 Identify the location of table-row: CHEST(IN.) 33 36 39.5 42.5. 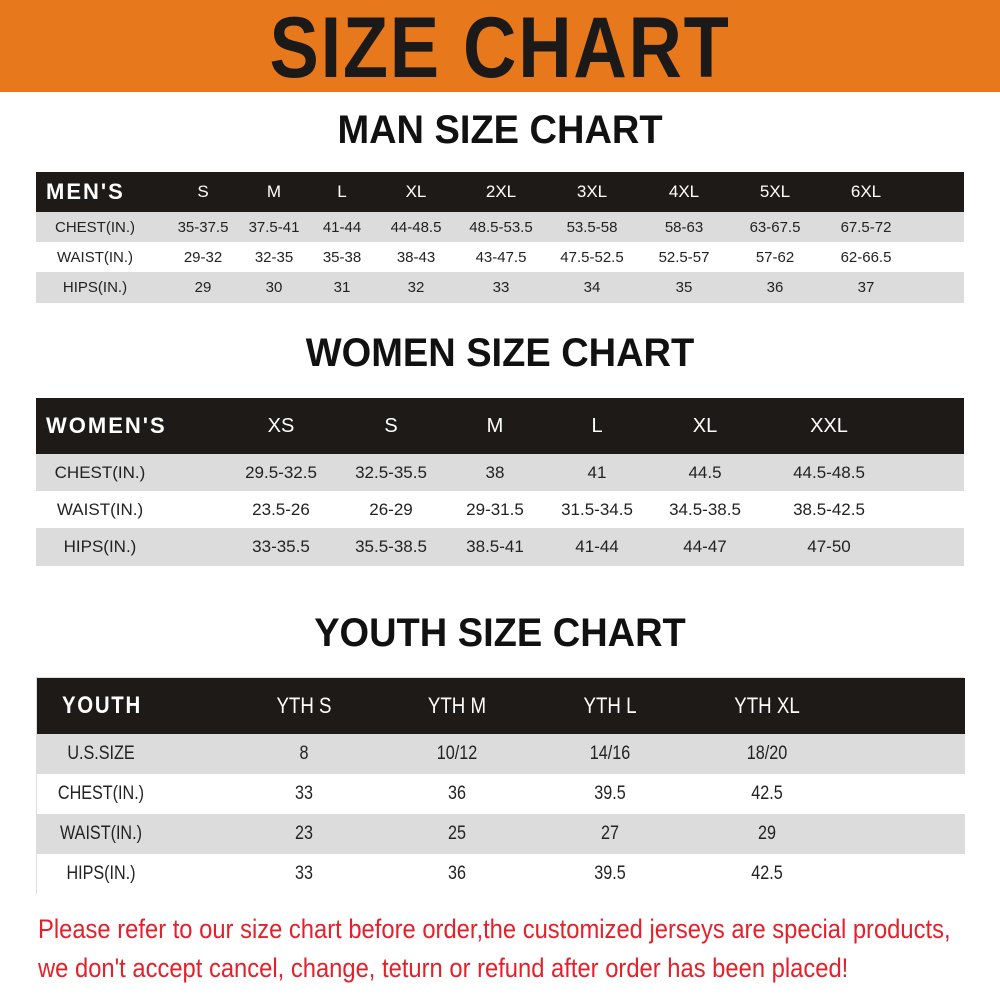
(501, 794).